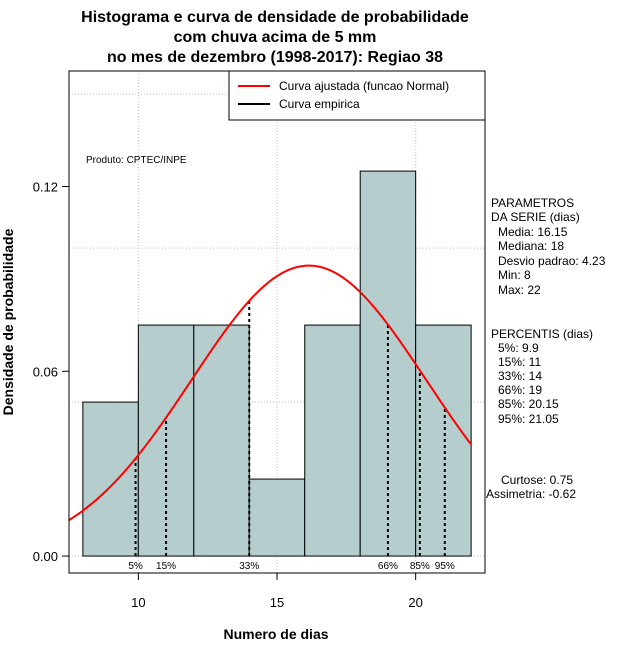 The height and width of the screenshot is (660, 640). Describe the element at coordinates (138, 602) in the screenshot. I see `x-tick-label: 10` at that location.